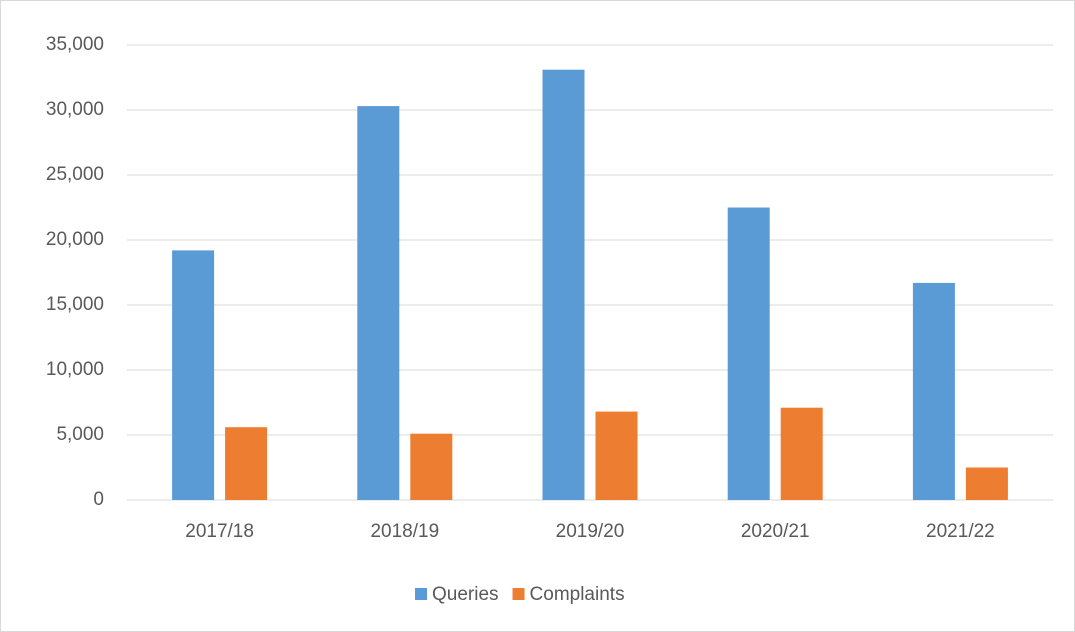  What do you see at coordinates (75, 174) in the screenshot?
I see `y-tick-label: 25,000` at bounding box center [75, 174].